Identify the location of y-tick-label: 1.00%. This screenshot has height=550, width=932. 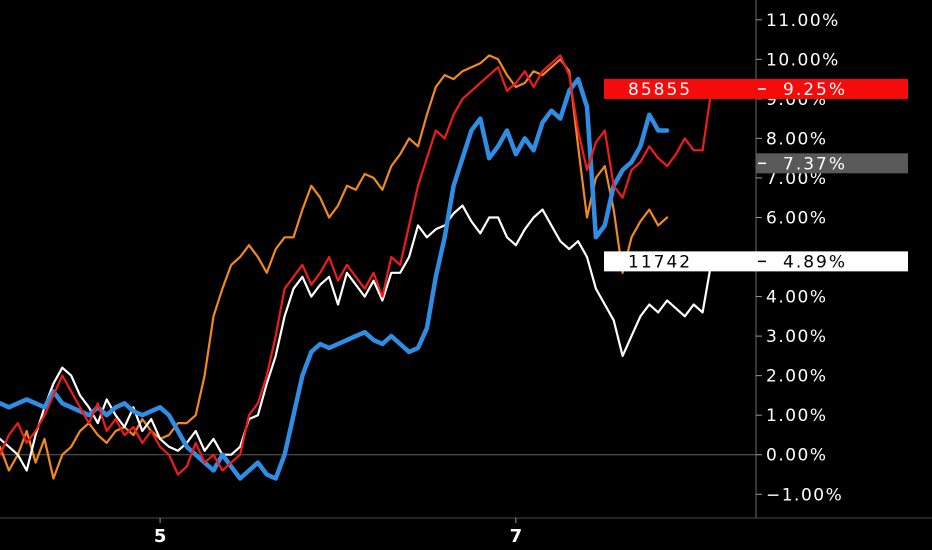
(797, 416).